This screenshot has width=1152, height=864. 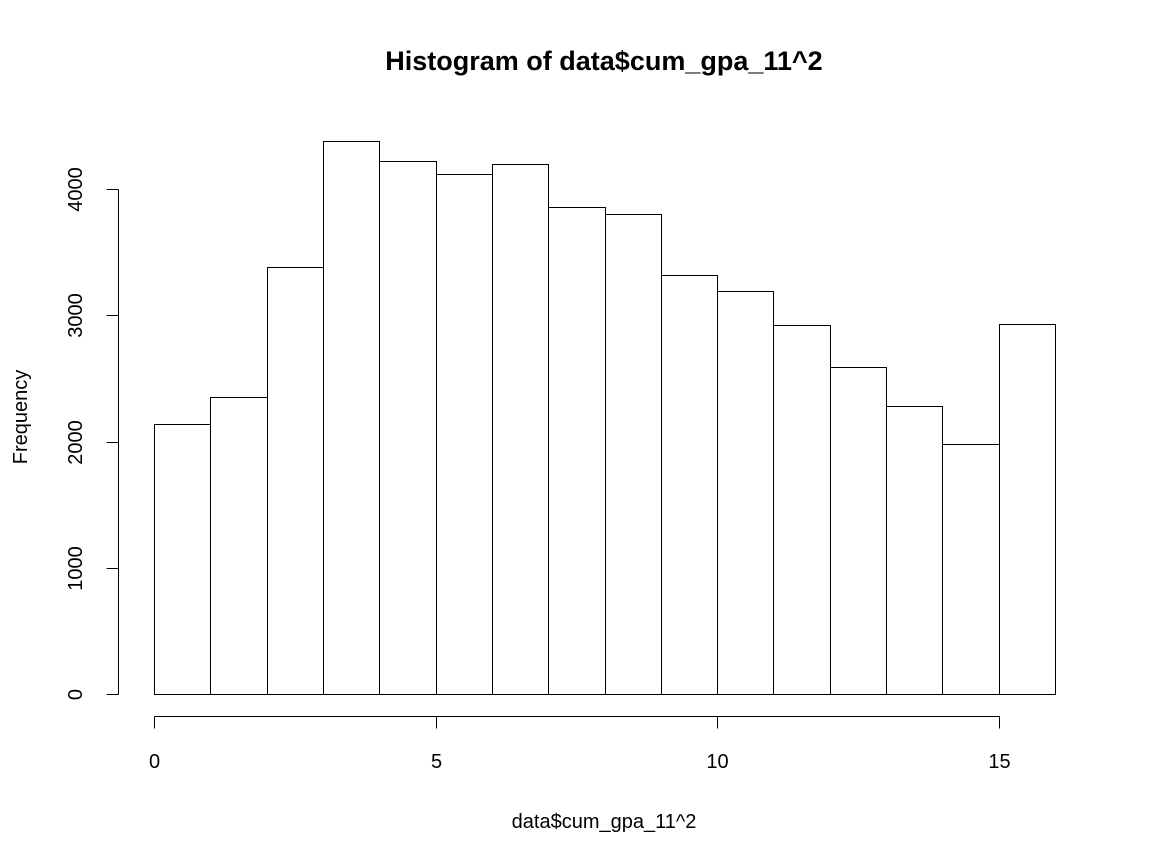 I want to click on x-axis: 0 5 10 15, so click(x=580, y=744).